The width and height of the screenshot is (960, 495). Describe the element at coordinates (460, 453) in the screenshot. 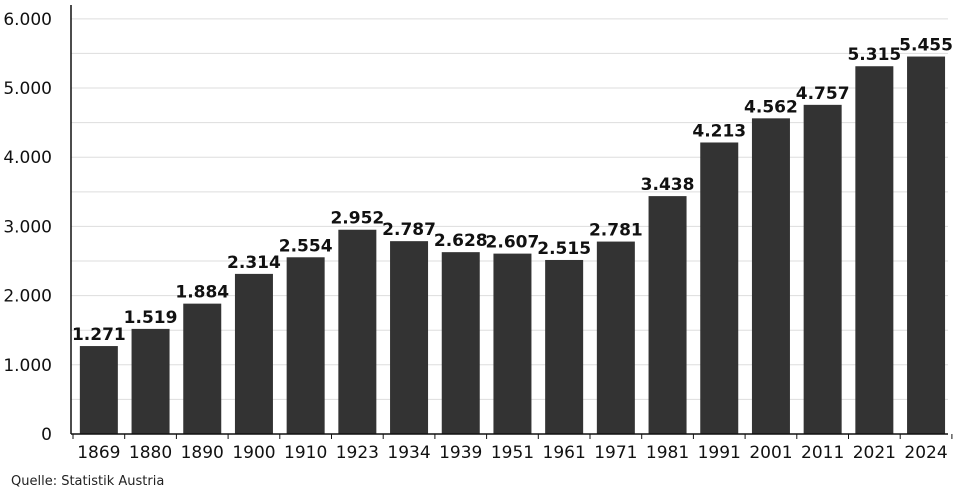

I see `x-tick-label: 1939` at that location.